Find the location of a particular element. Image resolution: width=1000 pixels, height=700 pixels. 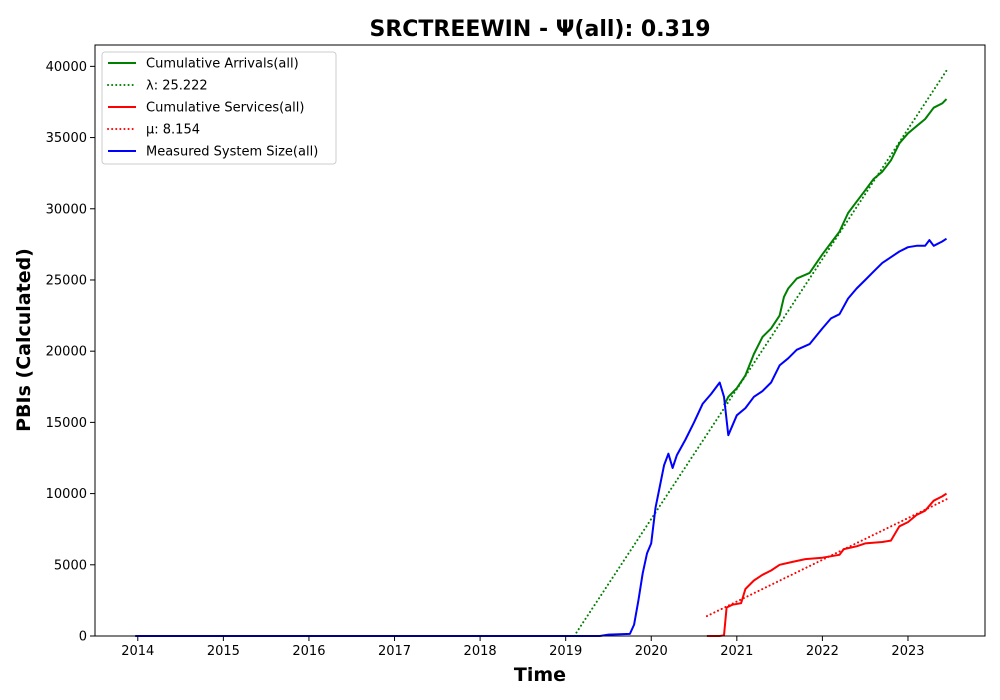

y-tick-label: 25000 is located at coordinates (66, 280).